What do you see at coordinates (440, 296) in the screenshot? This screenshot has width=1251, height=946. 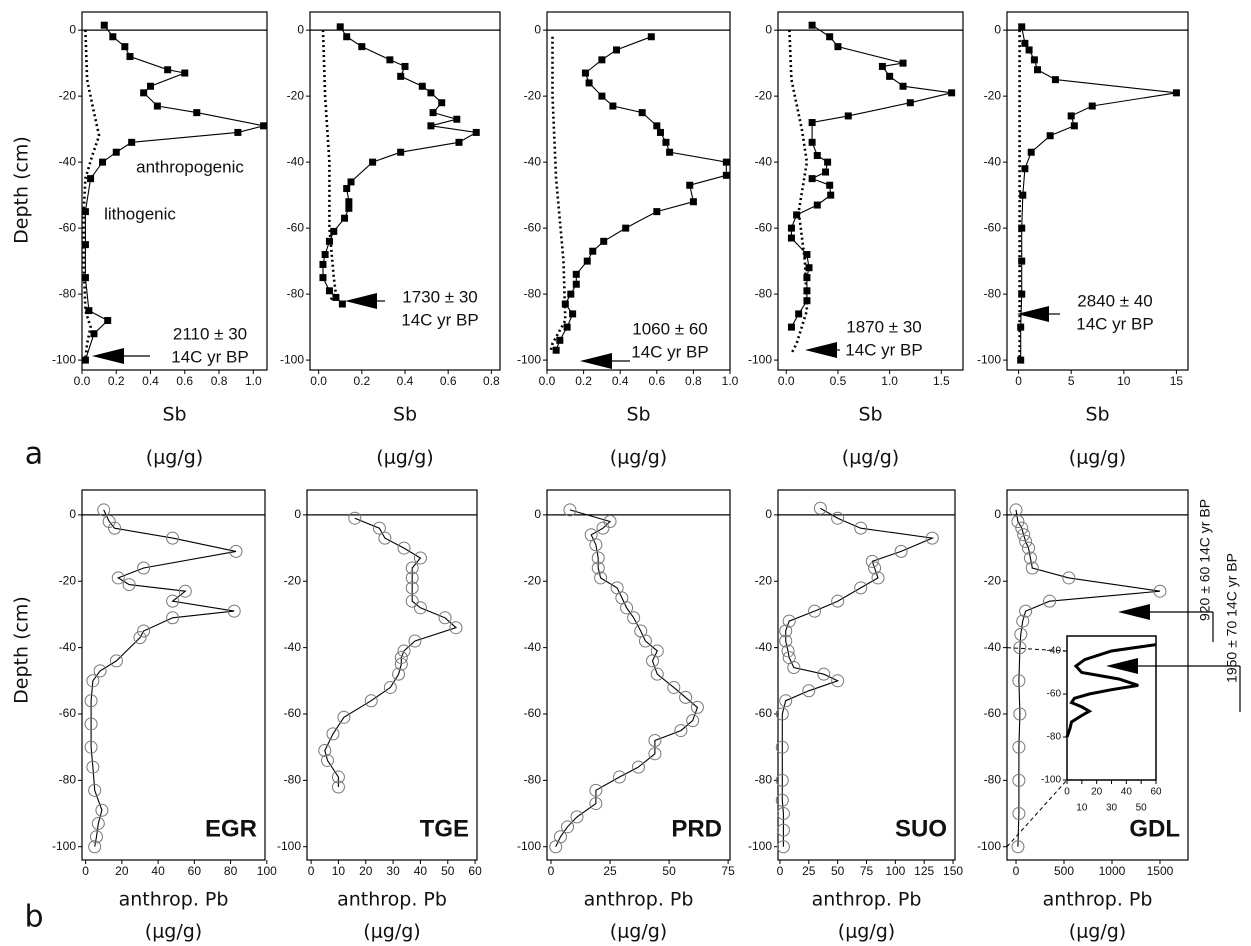 I see `date-annotation: 1730 ± 30` at bounding box center [440, 296].